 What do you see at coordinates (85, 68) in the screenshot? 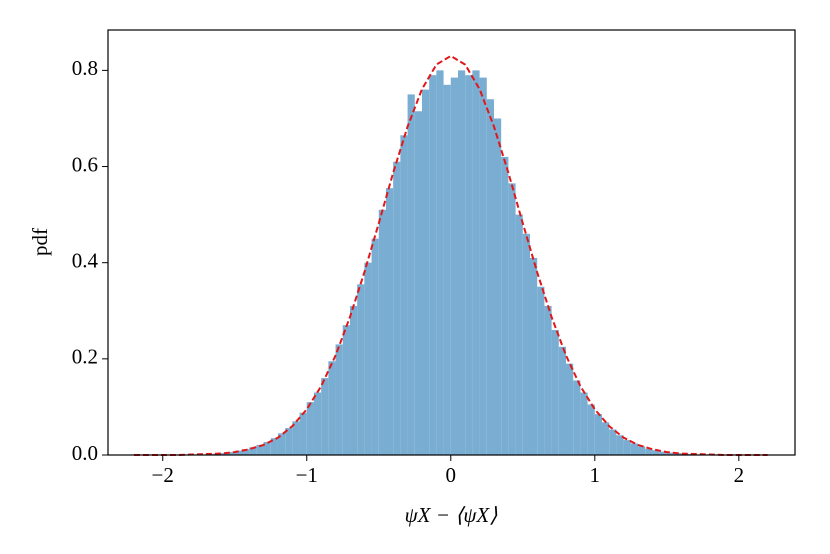
I see `y-tick-label: 0.8` at bounding box center [85, 68].